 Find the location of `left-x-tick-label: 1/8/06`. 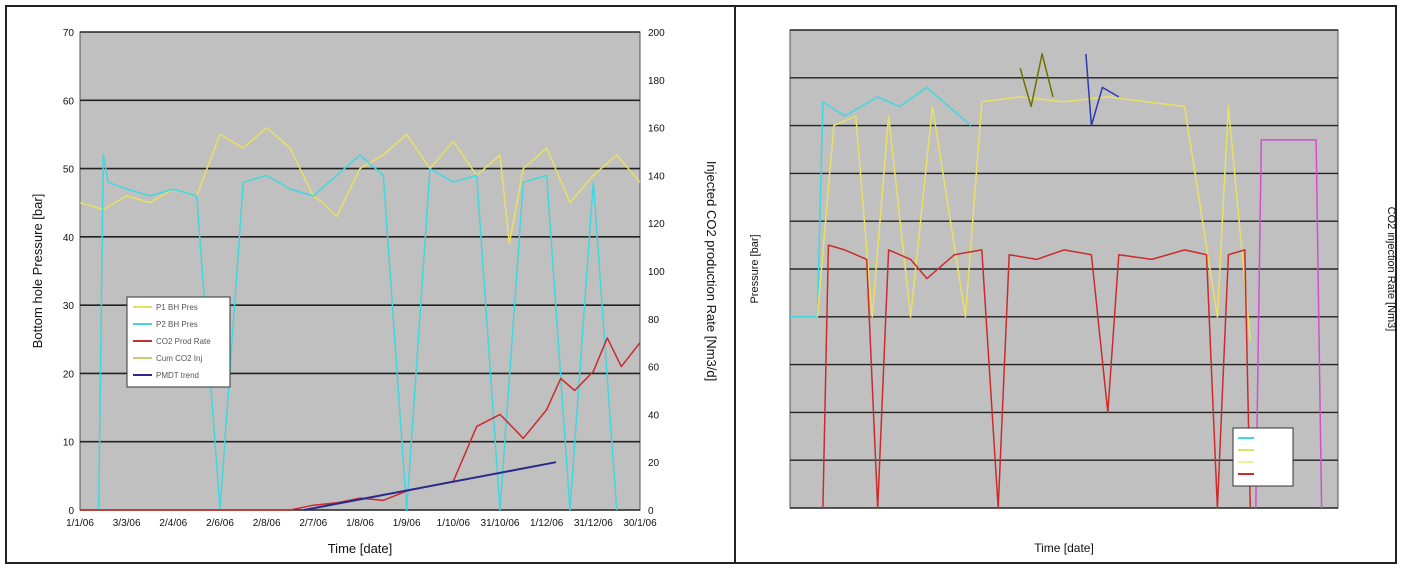

left-x-tick-label: 1/8/06 is located at coordinates (360, 523).